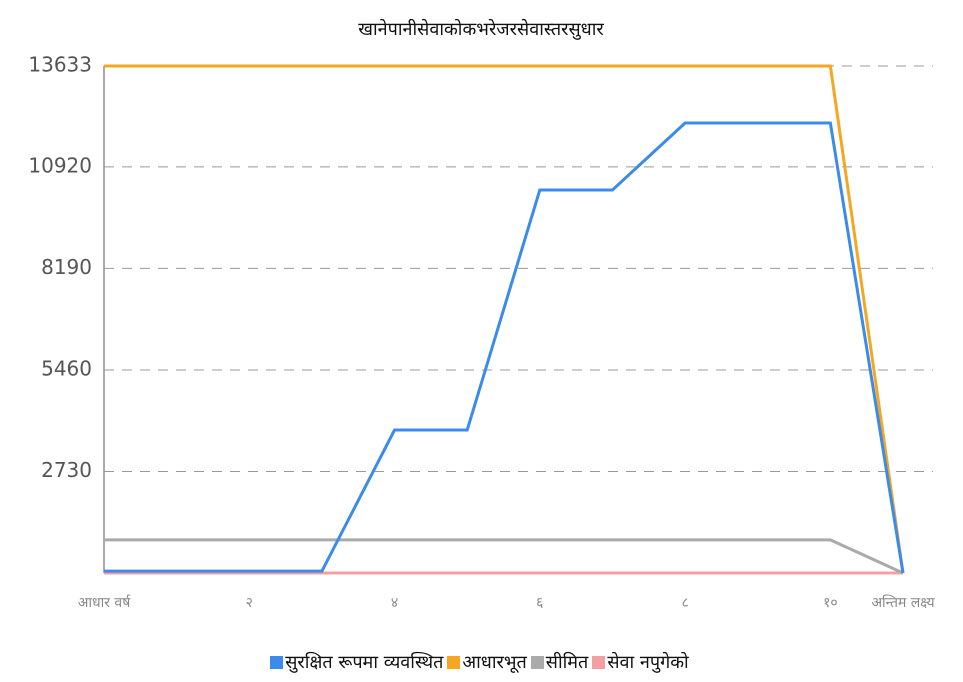 This screenshot has height=682, width=963. I want to click on x-tick-label: आधार वर्ष, so click(105, 602).